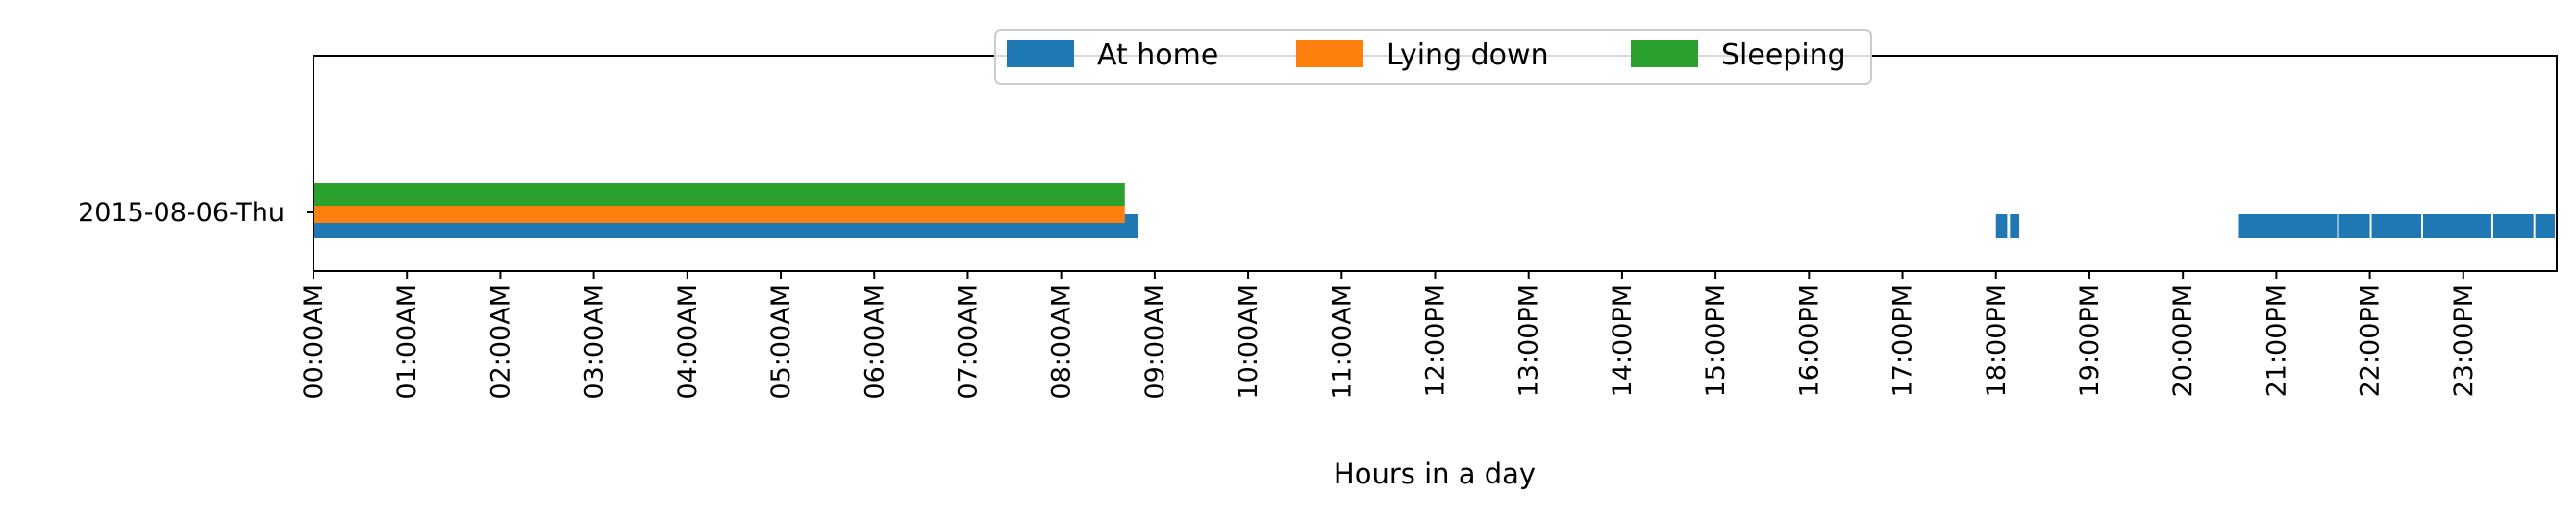  I want to click on x-tick-label: 23:00PM, so click(2464, 340).